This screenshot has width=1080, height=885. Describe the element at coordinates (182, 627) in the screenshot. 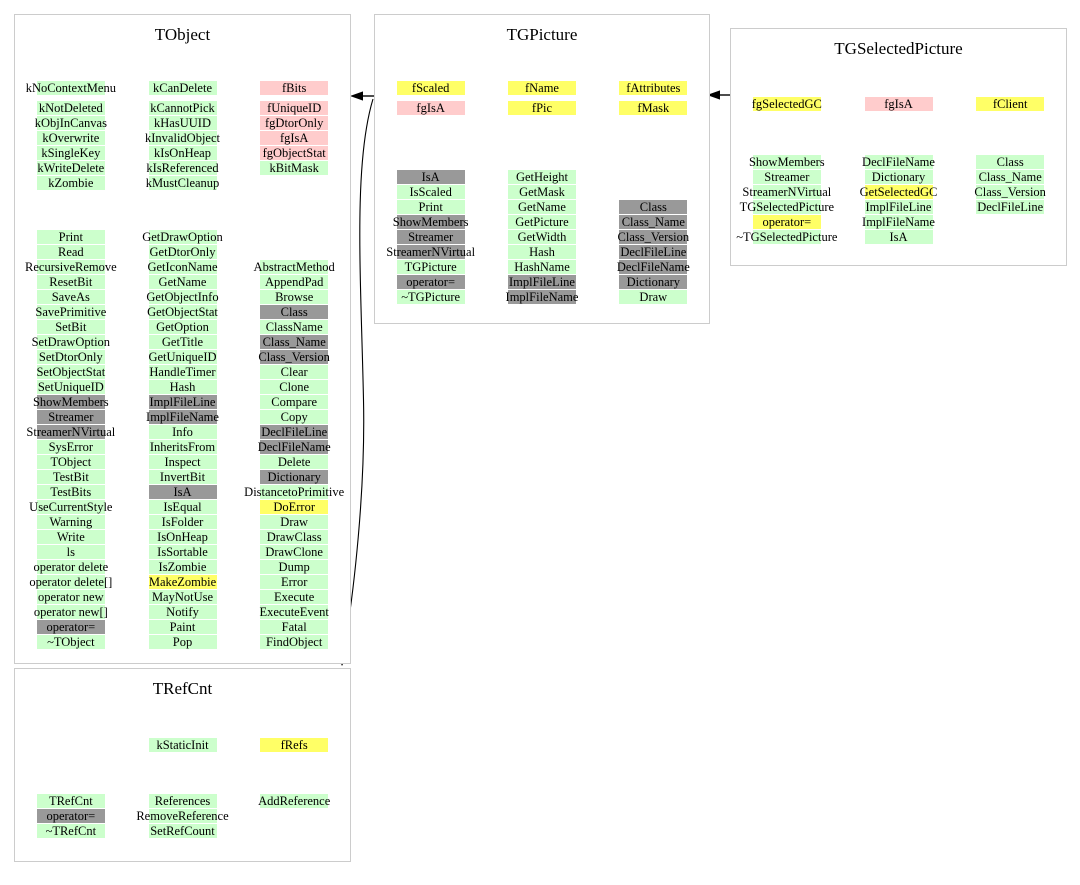

I see `cell-paint: Paint` at that location.